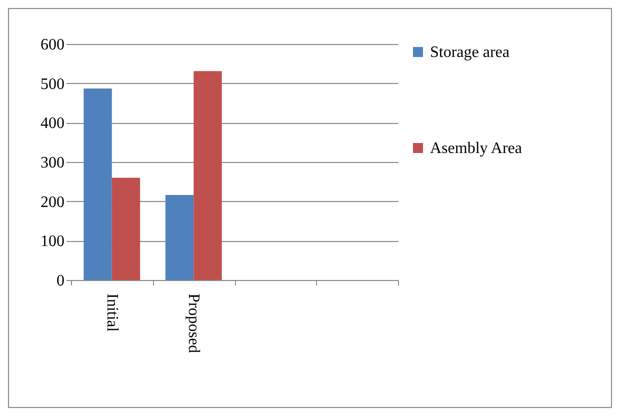 The width and height of the screenshot is (625, 416). I want to click on y-tick-label: 300, so click(52, 163).